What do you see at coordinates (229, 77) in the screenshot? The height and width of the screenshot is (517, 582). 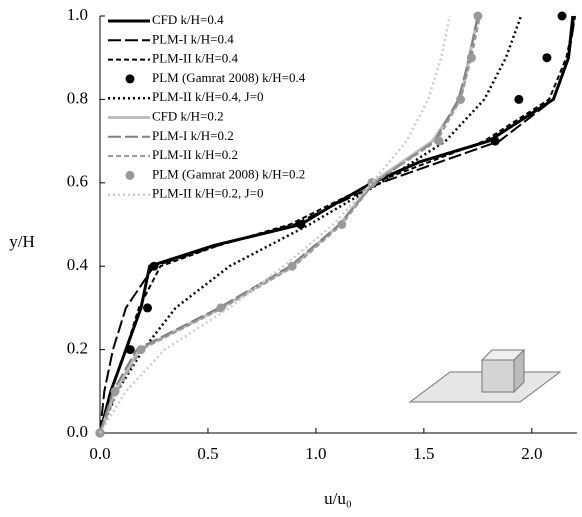 I see `legend-label: PLM (Gamrat 2008) k/H=0.4` at bounding box center [229, 77].